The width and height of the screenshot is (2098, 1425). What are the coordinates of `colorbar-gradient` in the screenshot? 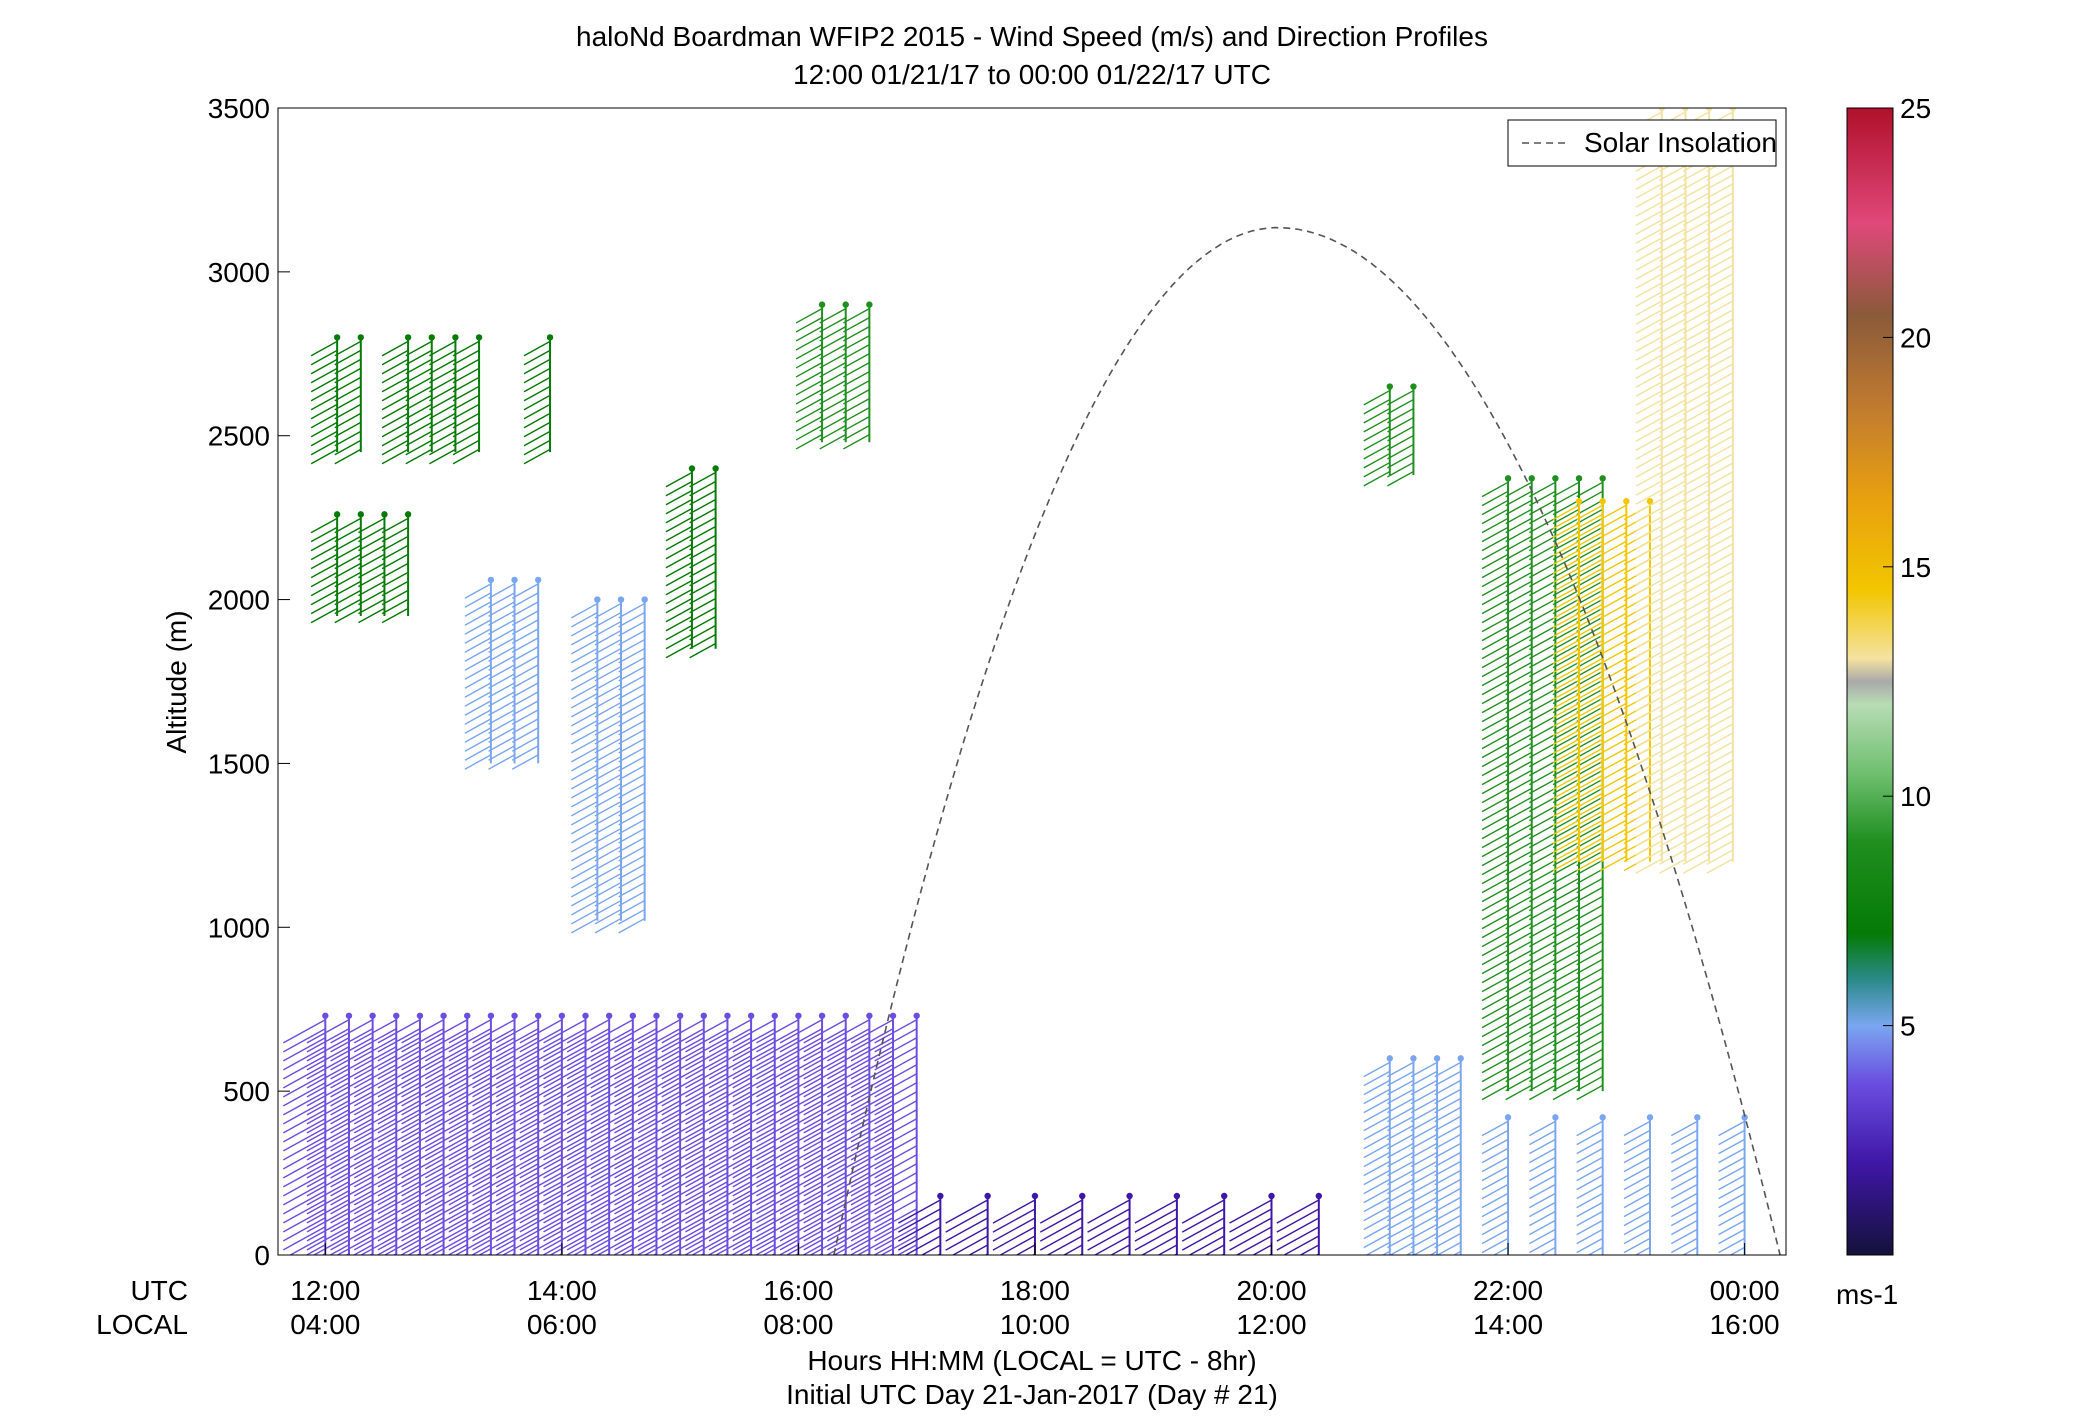 It's located at (1870, 681).